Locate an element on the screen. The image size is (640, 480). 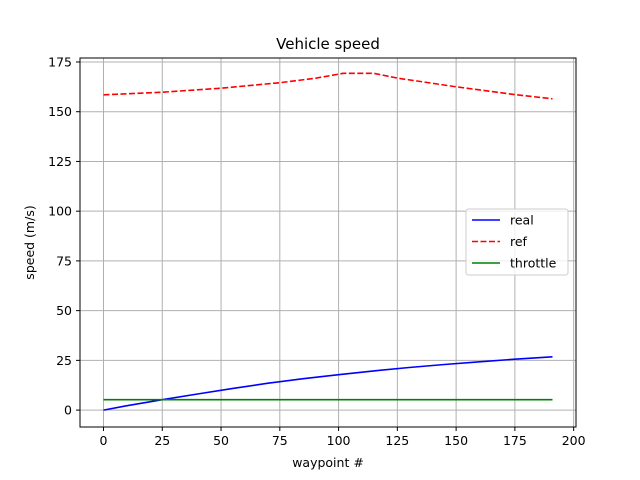
x-tick-label: 125 is located at coordinates (397, 440).